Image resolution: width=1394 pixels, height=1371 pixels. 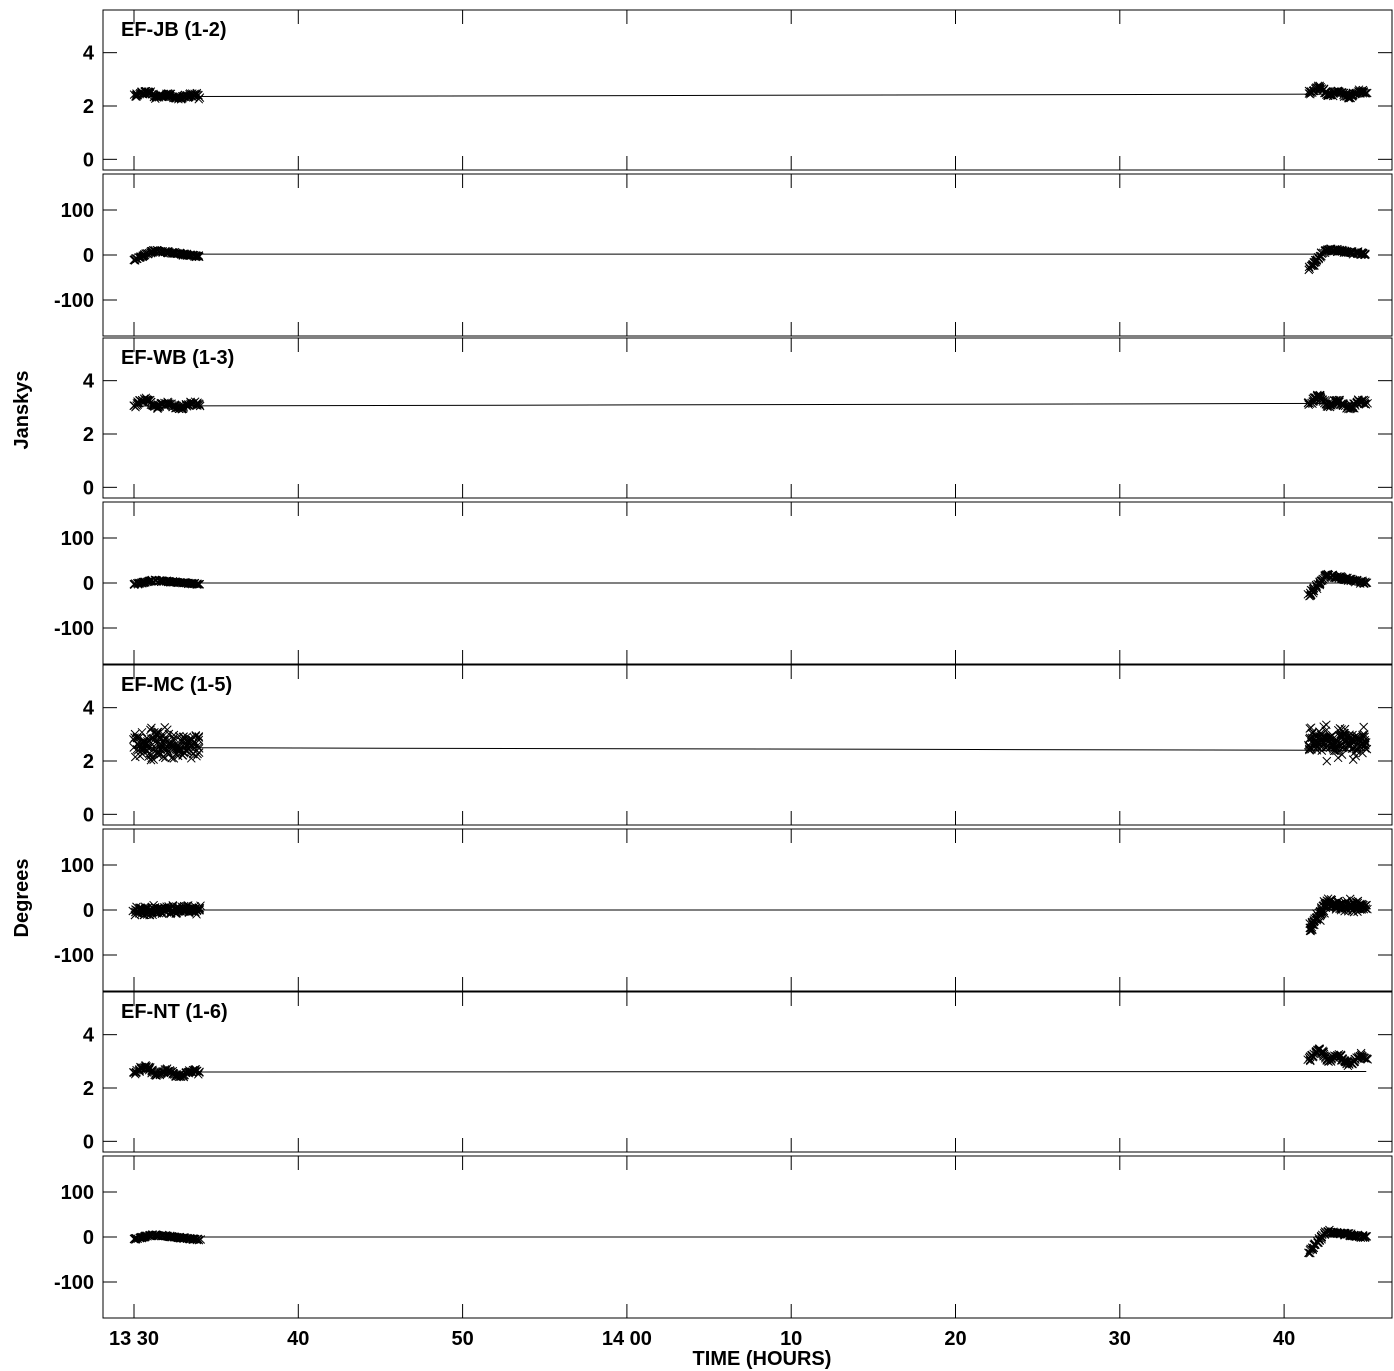 What do you see at coordinates (955, 1339) in the screenshot?
I see `x-tick-label: 20` at bounding box center [955, 1339].